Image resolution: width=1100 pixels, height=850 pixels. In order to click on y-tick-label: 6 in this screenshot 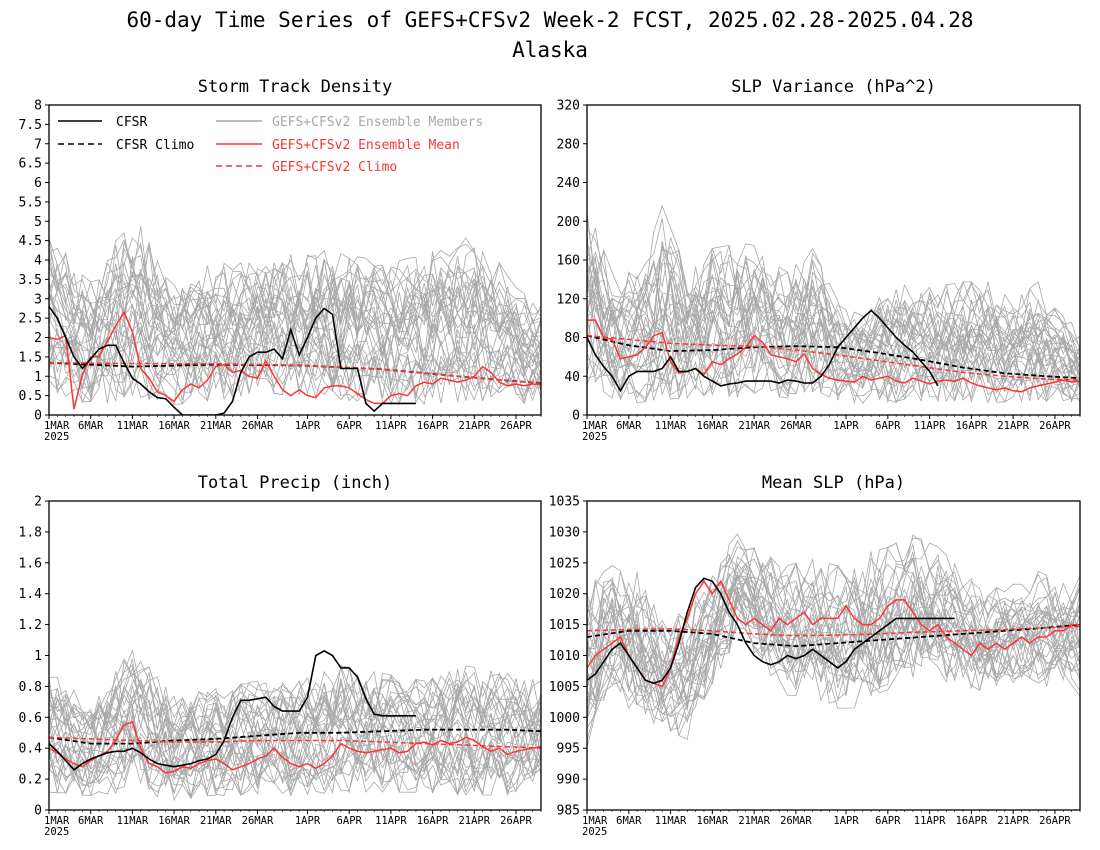, I will do `click(38, 183)`.